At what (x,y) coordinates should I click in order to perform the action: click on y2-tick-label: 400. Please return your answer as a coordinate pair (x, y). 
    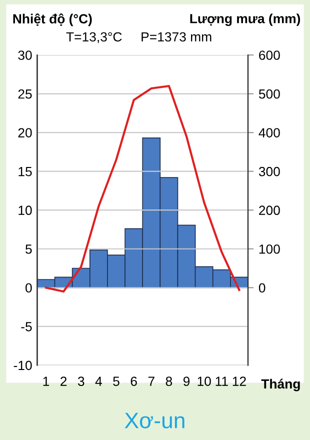
    Looking at the image, I should click on (269, 133).